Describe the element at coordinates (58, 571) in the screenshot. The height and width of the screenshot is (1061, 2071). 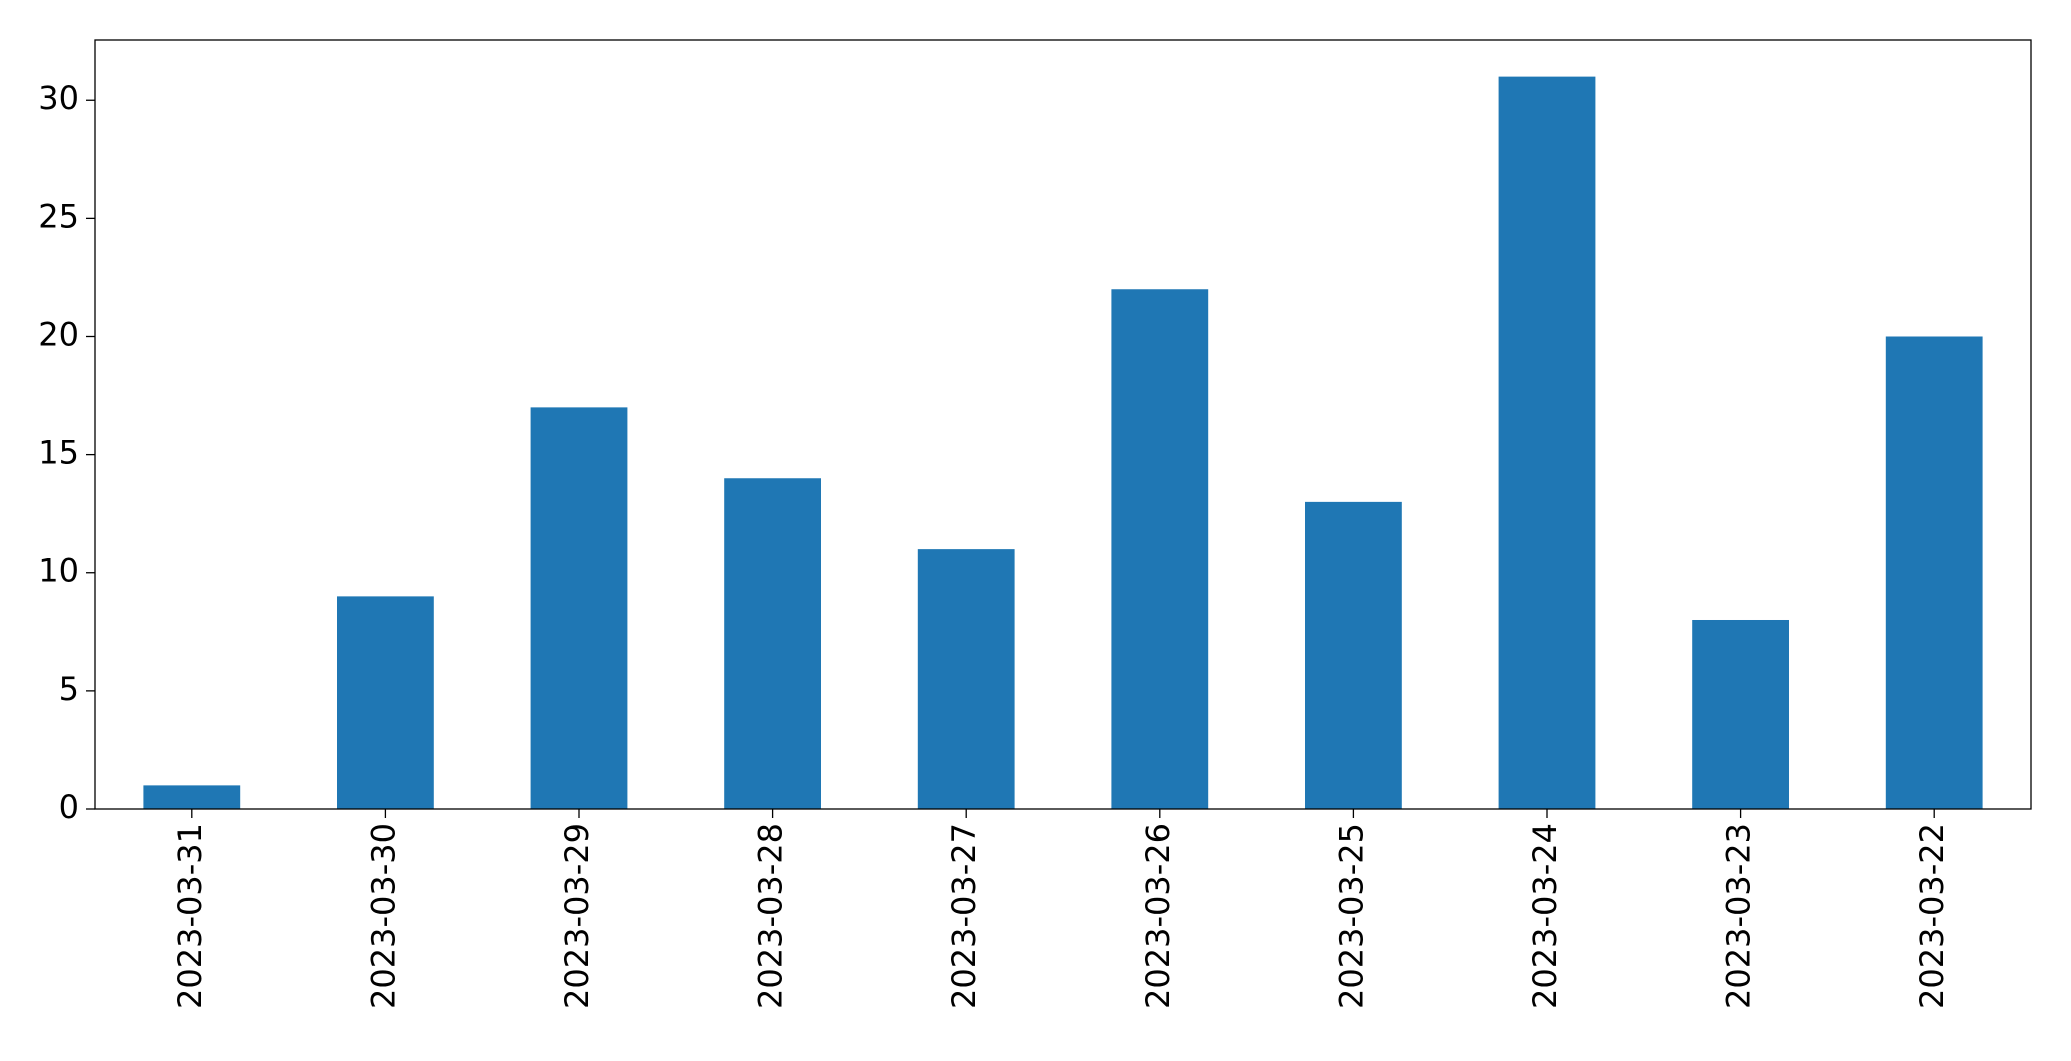
I see `y-tick-label: 10` at that location.